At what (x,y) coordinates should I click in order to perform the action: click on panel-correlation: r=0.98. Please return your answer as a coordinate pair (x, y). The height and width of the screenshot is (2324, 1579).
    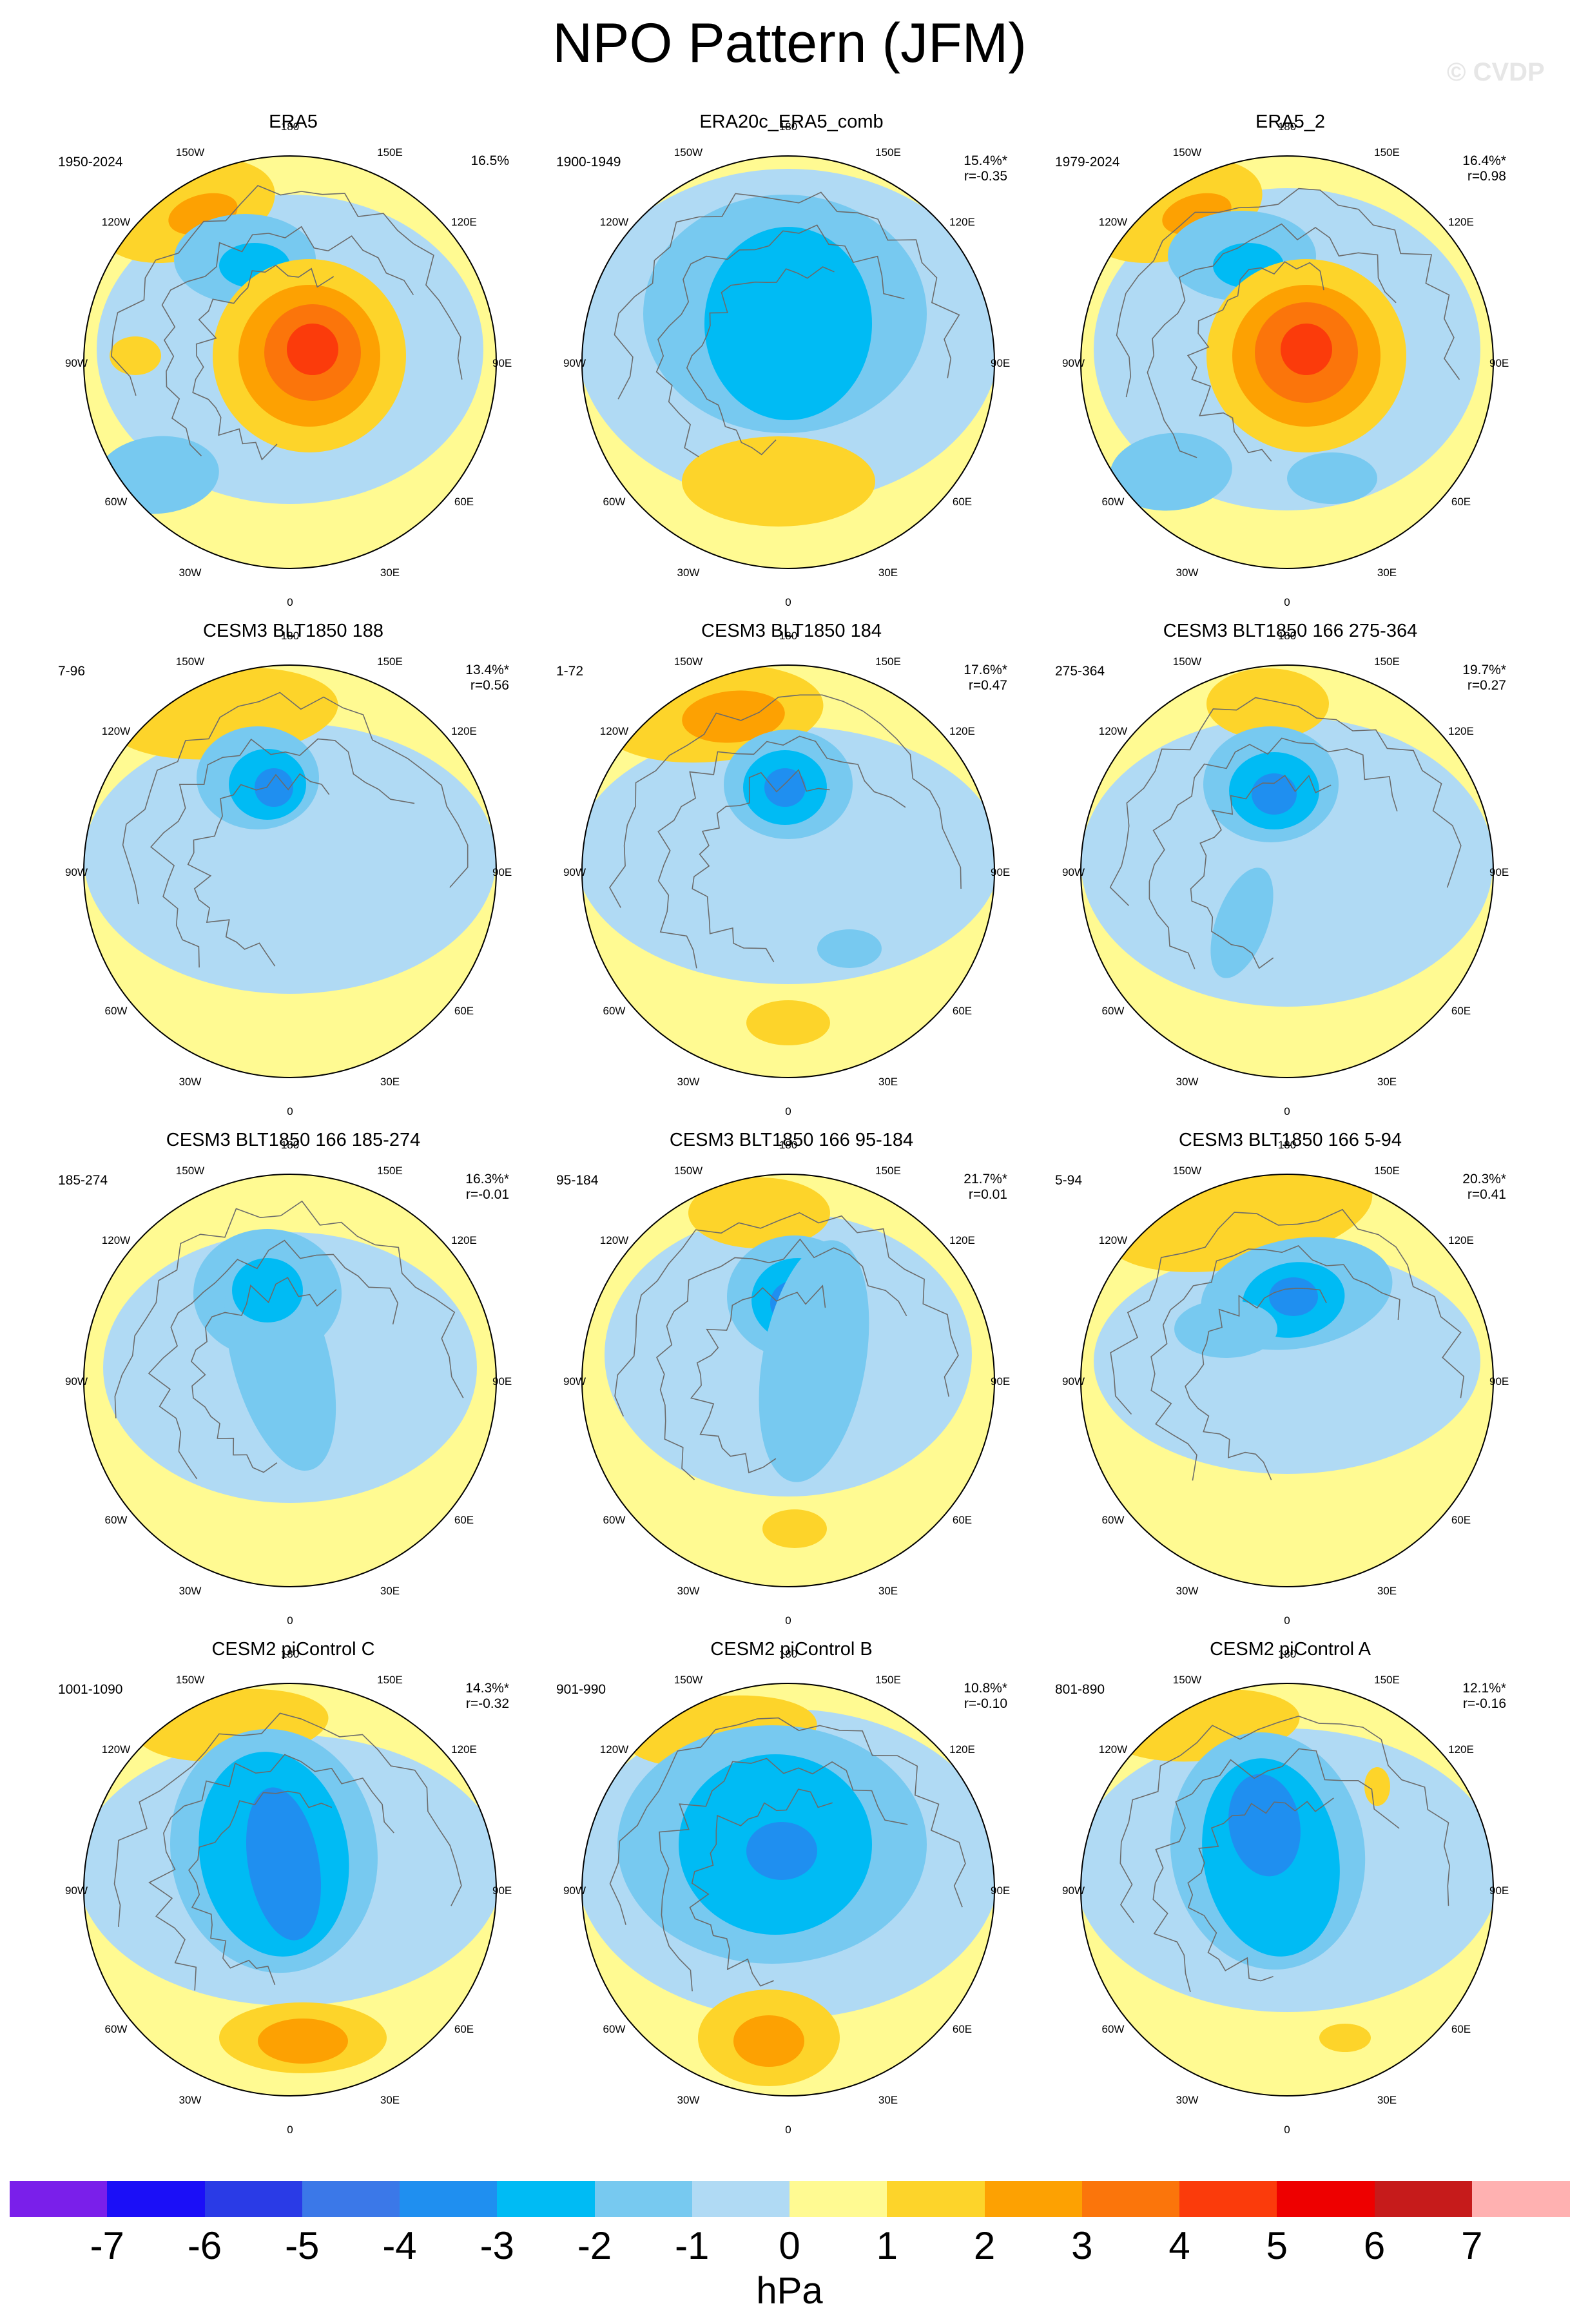
    Looking at the image, I should click on (1486, 176).